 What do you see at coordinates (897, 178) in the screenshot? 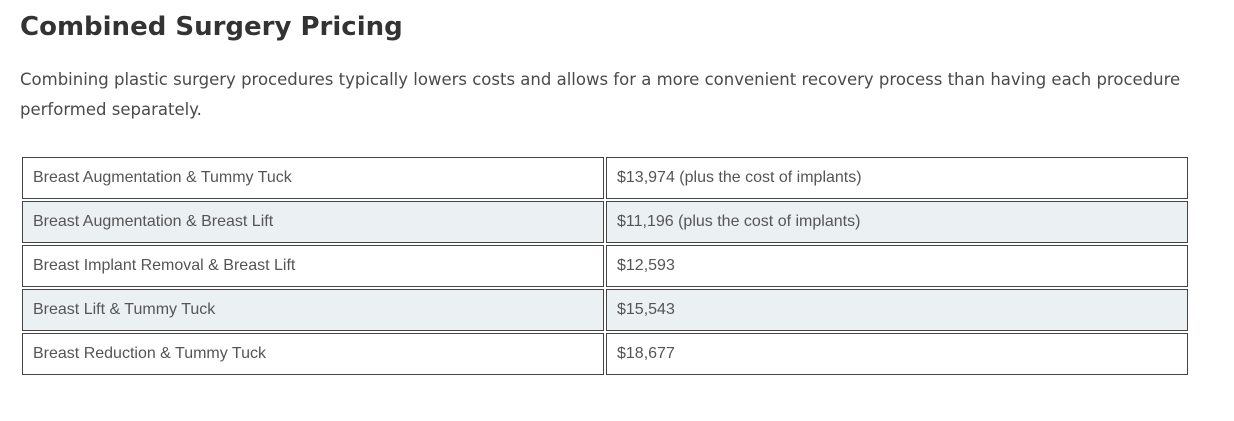
I see `price-cell: $13,974 (plus the cost of implants)` at bounding box center [897, 178].